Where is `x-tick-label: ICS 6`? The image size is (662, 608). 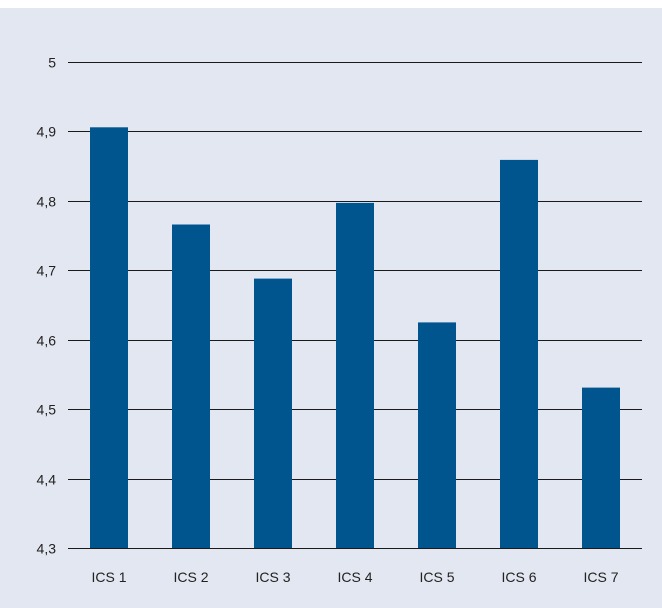 x-tick-label: ICS 6 is located at coordinates (518, 577).